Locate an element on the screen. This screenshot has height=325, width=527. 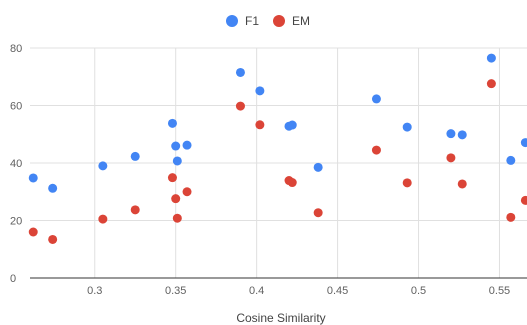
legend-f1-marker is located at coordinates (232, 21).